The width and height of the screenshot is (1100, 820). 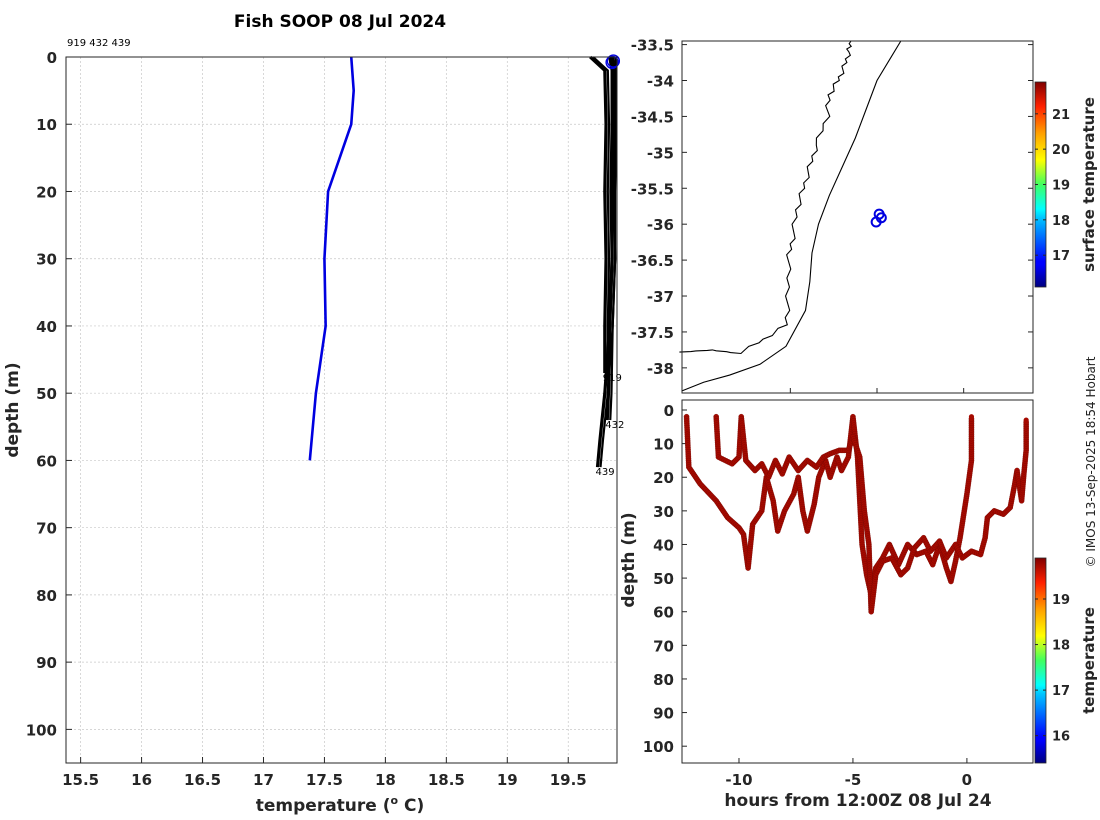 What do you see at coordinates (46, 260) in the screenshot?
I see `profile-y-tick-label: 30` at bounding box center [46, 260].